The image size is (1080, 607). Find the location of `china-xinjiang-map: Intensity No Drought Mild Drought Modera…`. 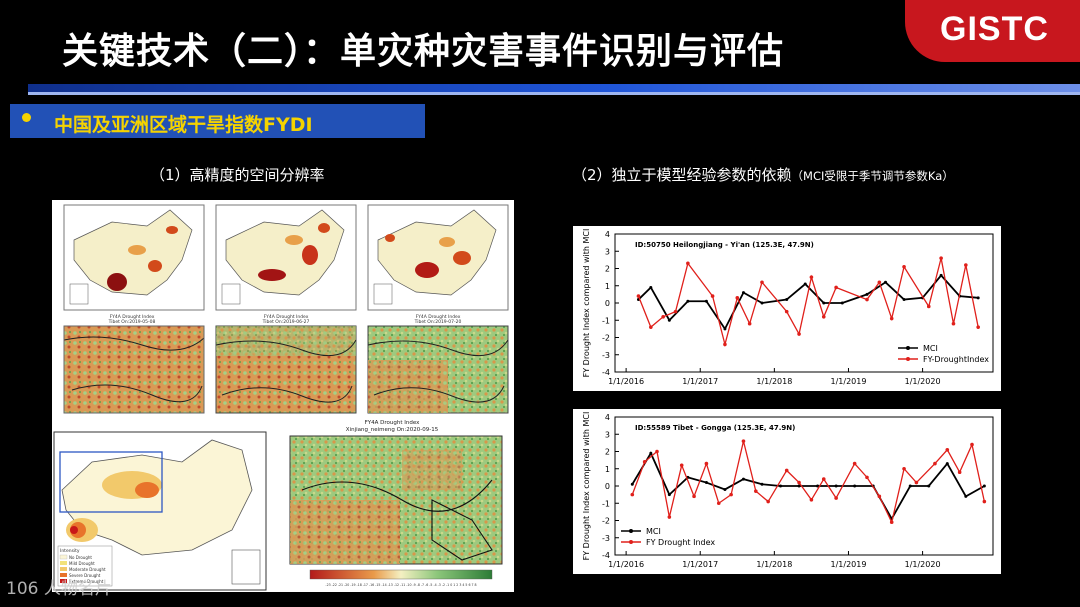

china-xinjiang-map: Intensity No Drought Mild Drought Modera… is located at coordinates (160, 511).